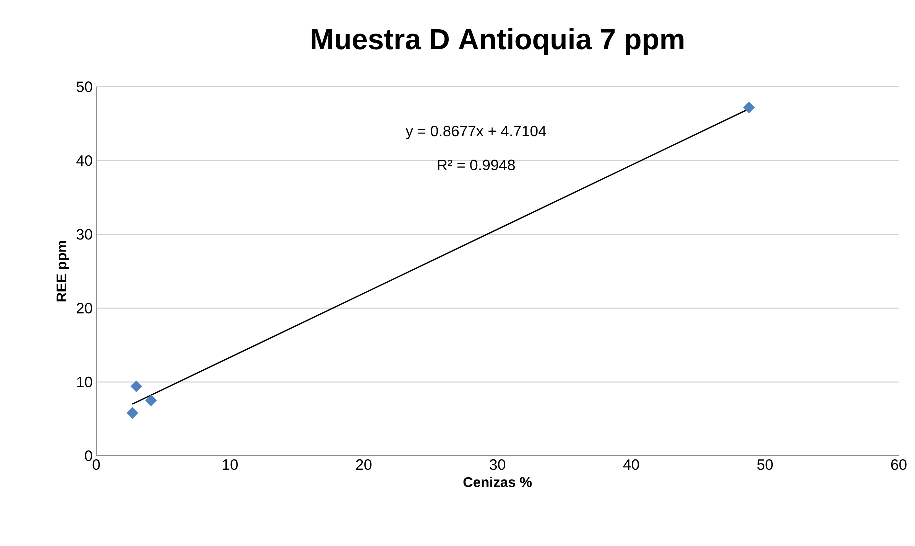 The image size is (915, 546). What do you see at coordinates (632, 465) in the screenshot?
I see `x-tick-label: 40` at bounding box center [632, 465].